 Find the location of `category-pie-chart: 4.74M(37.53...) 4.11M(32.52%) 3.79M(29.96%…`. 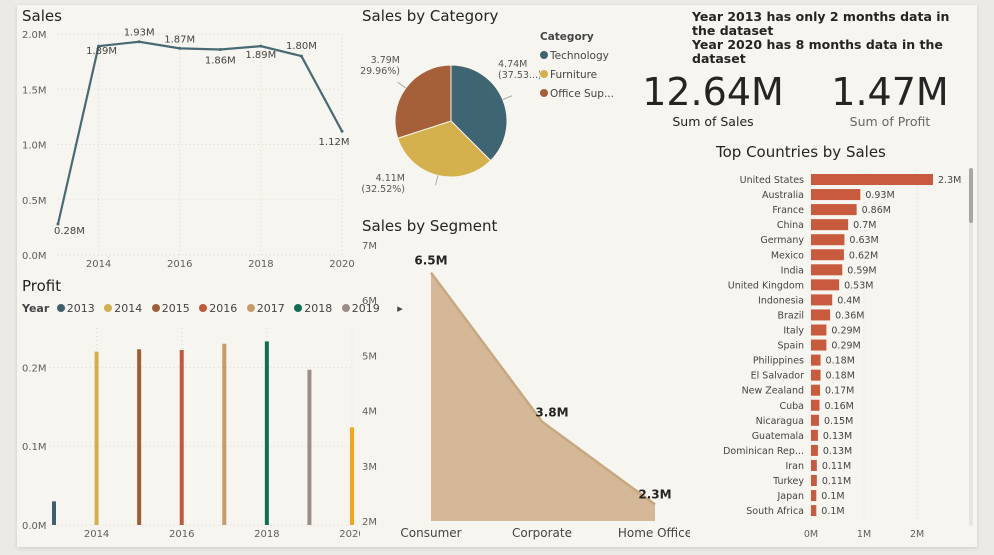

category-pie-chart: 4.74M(37.53...) 4.11M(32.52%) 3.79M(29.96%… is located at coordinates (450, 125).